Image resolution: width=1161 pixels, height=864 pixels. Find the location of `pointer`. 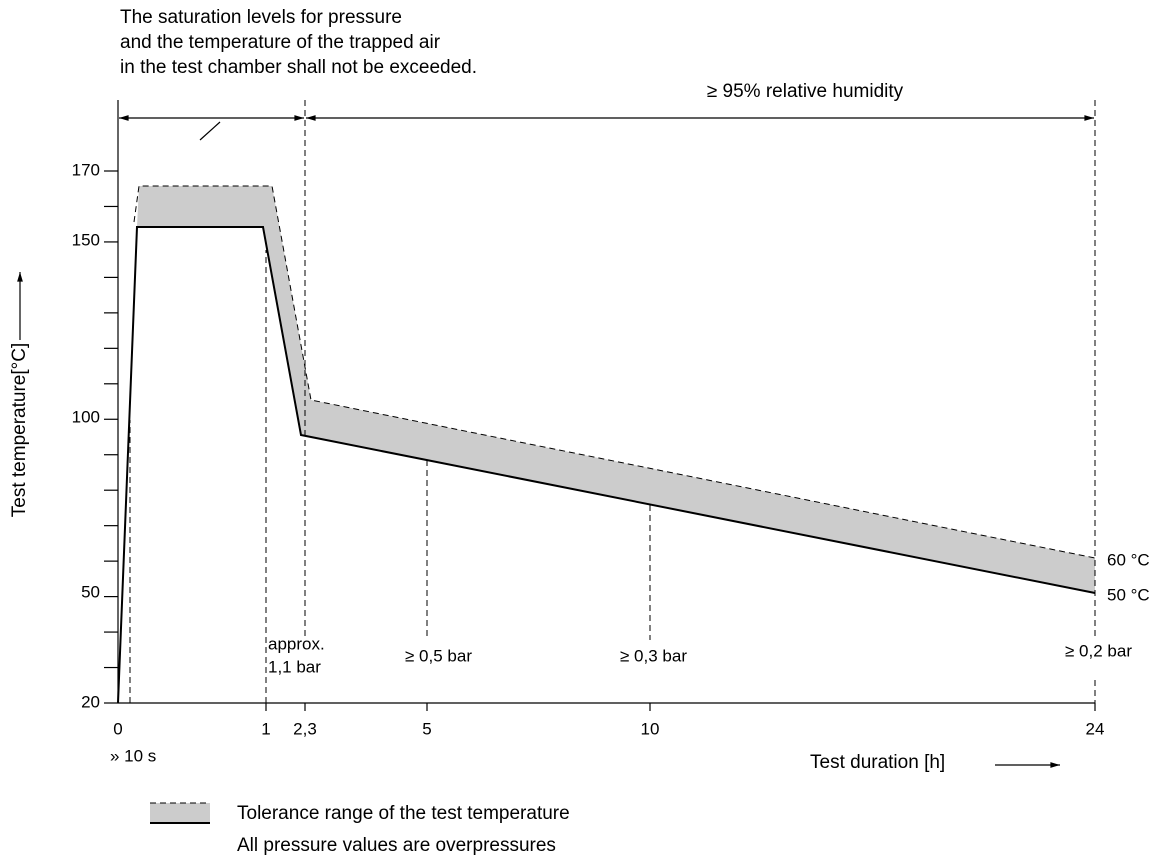

pointer is located at coordinates (210, 131).